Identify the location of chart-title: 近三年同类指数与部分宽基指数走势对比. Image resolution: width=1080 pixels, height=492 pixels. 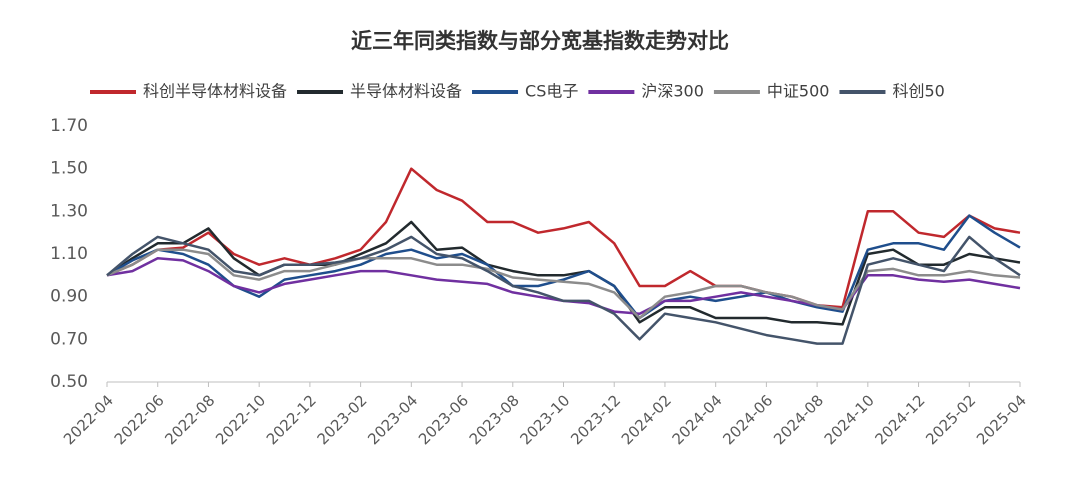
(540, 41).